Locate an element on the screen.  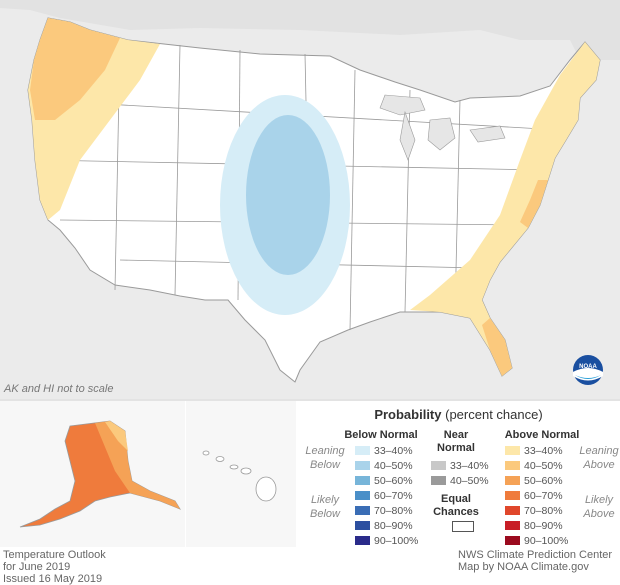
below-33-40-swatch is located at coordinates (362, 450).